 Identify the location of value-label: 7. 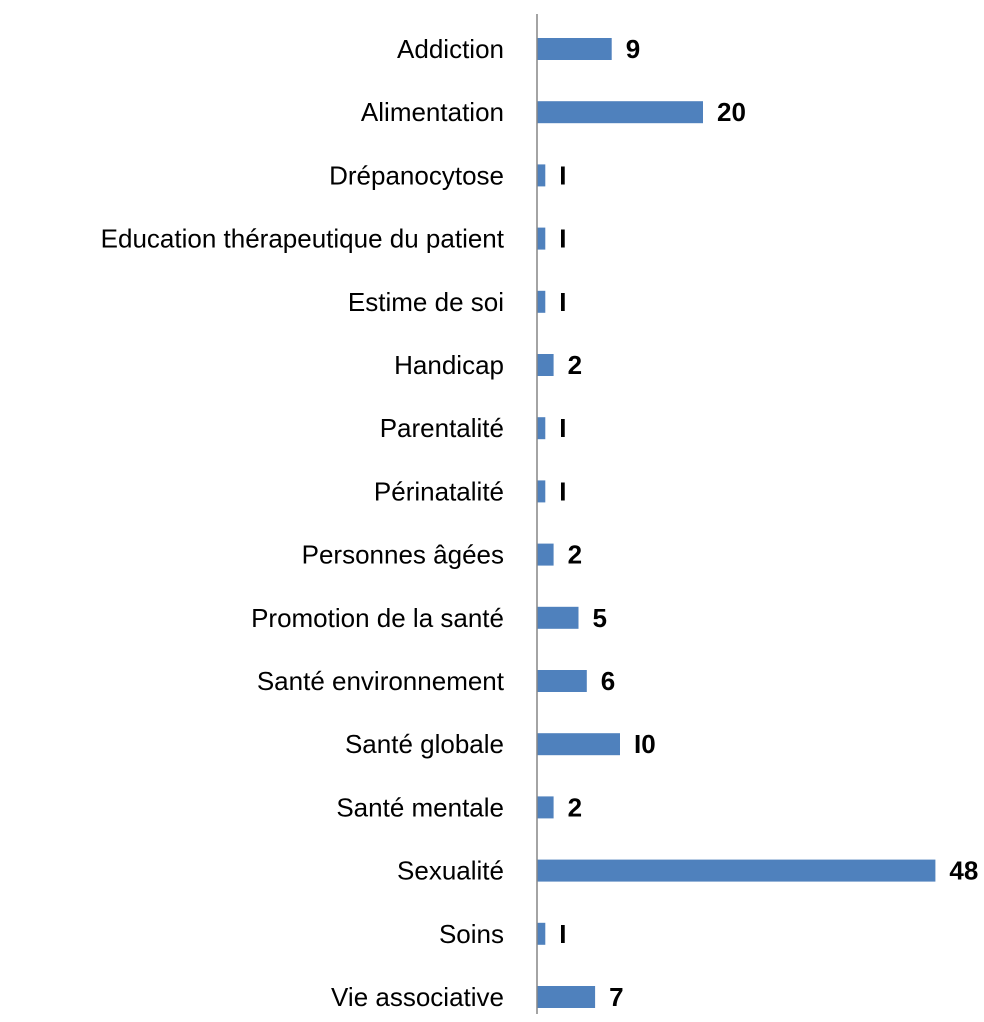
(616, 997).